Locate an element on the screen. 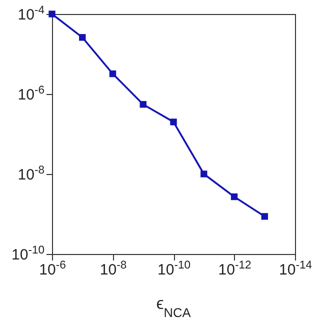 The height and width of the screenshot is (320, 320). x-tick-label: 10$^{-12}$ is located at coordinates (235, 269).